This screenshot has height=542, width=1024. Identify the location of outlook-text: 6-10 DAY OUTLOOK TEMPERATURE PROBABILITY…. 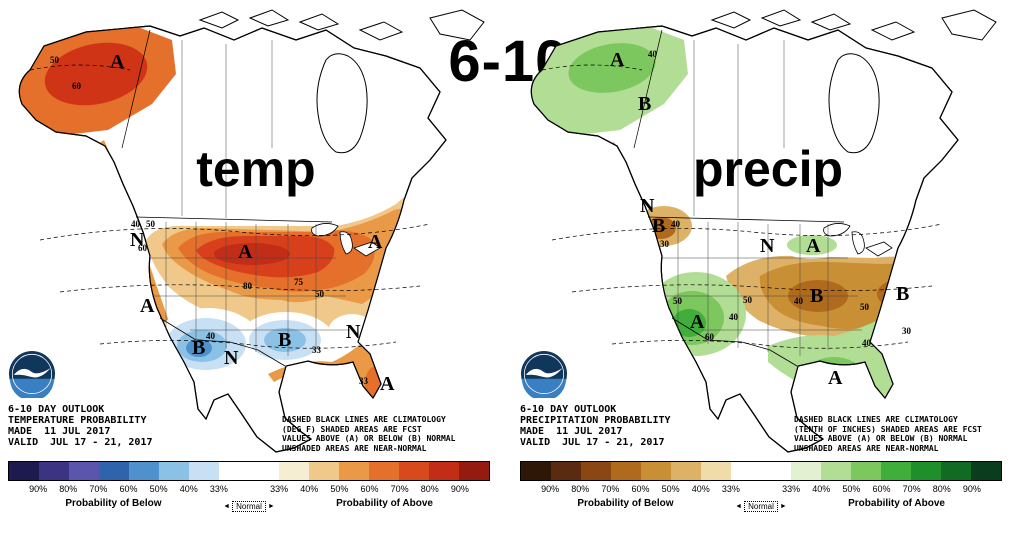
(80, 426).